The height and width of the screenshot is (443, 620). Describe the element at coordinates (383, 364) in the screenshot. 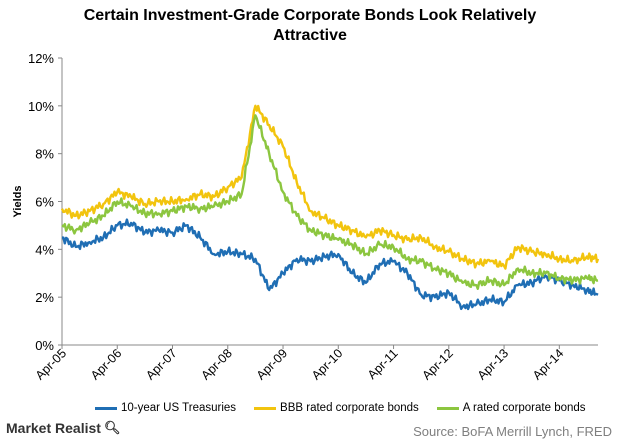

I see `x-tick-label: Apr-11` at that location.